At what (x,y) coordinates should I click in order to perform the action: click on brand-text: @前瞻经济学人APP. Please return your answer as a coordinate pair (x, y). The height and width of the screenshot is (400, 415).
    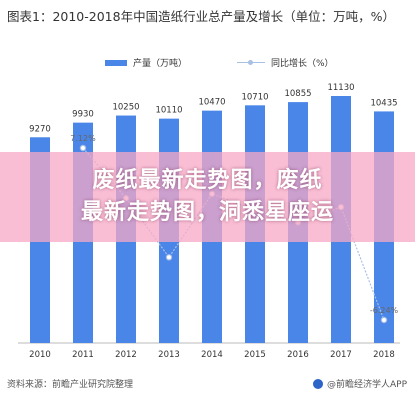
    Looking at the image, I should click on (366, 385).